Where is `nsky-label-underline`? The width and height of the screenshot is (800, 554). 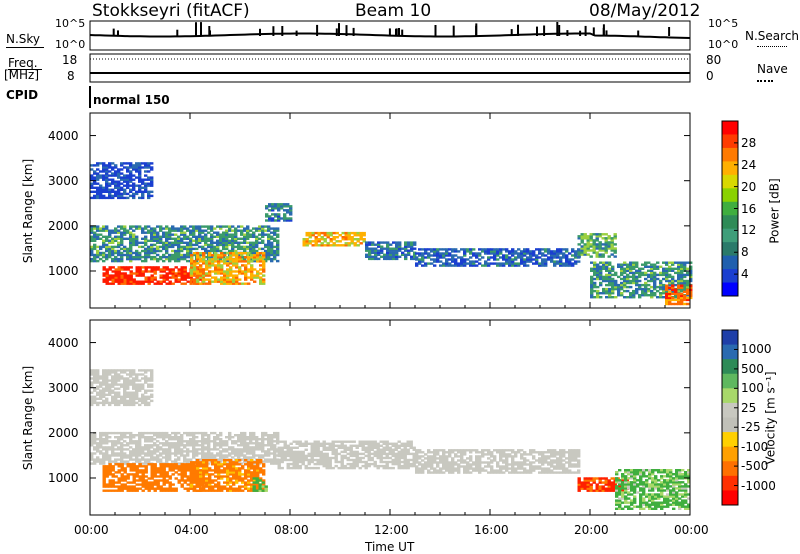
nsky-label-underline is located at coordinates (25, 47).